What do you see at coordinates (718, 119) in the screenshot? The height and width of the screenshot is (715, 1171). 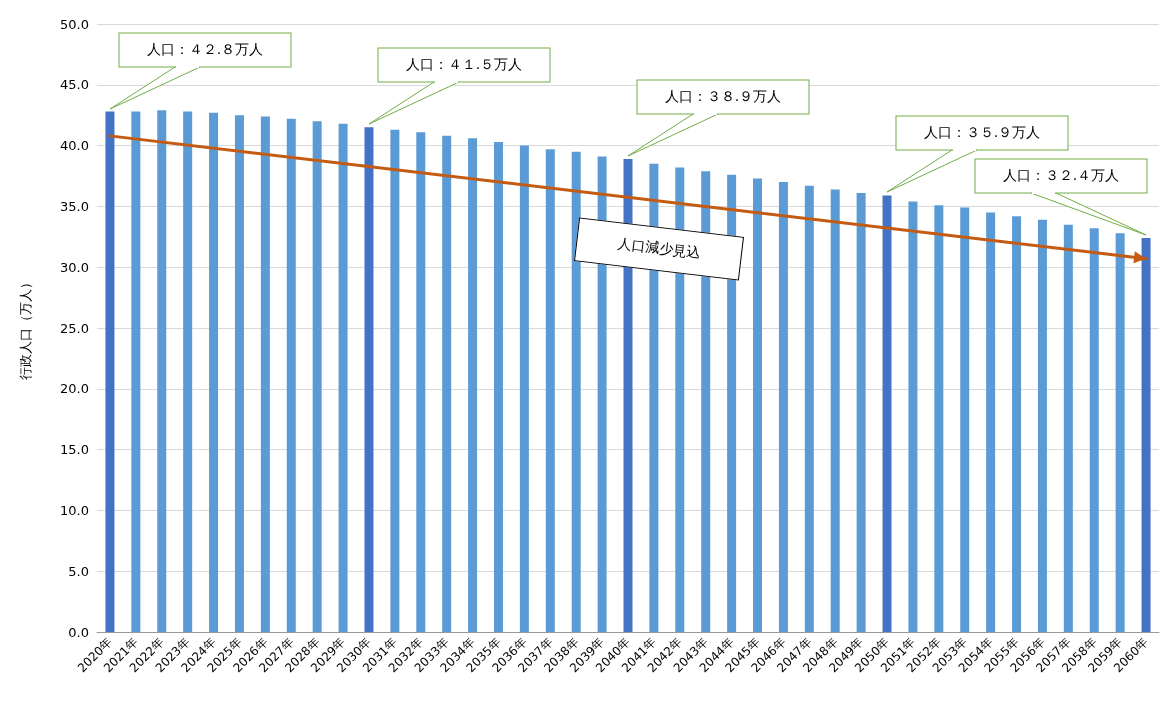 I see `callout-box: 人口：３８.９万人` at bounding box center [718, 119].